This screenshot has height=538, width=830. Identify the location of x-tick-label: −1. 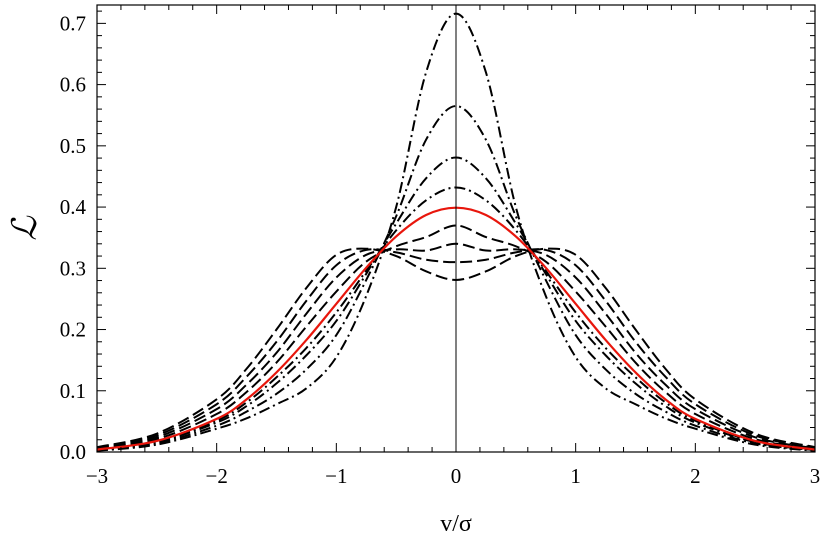
(336, 476).